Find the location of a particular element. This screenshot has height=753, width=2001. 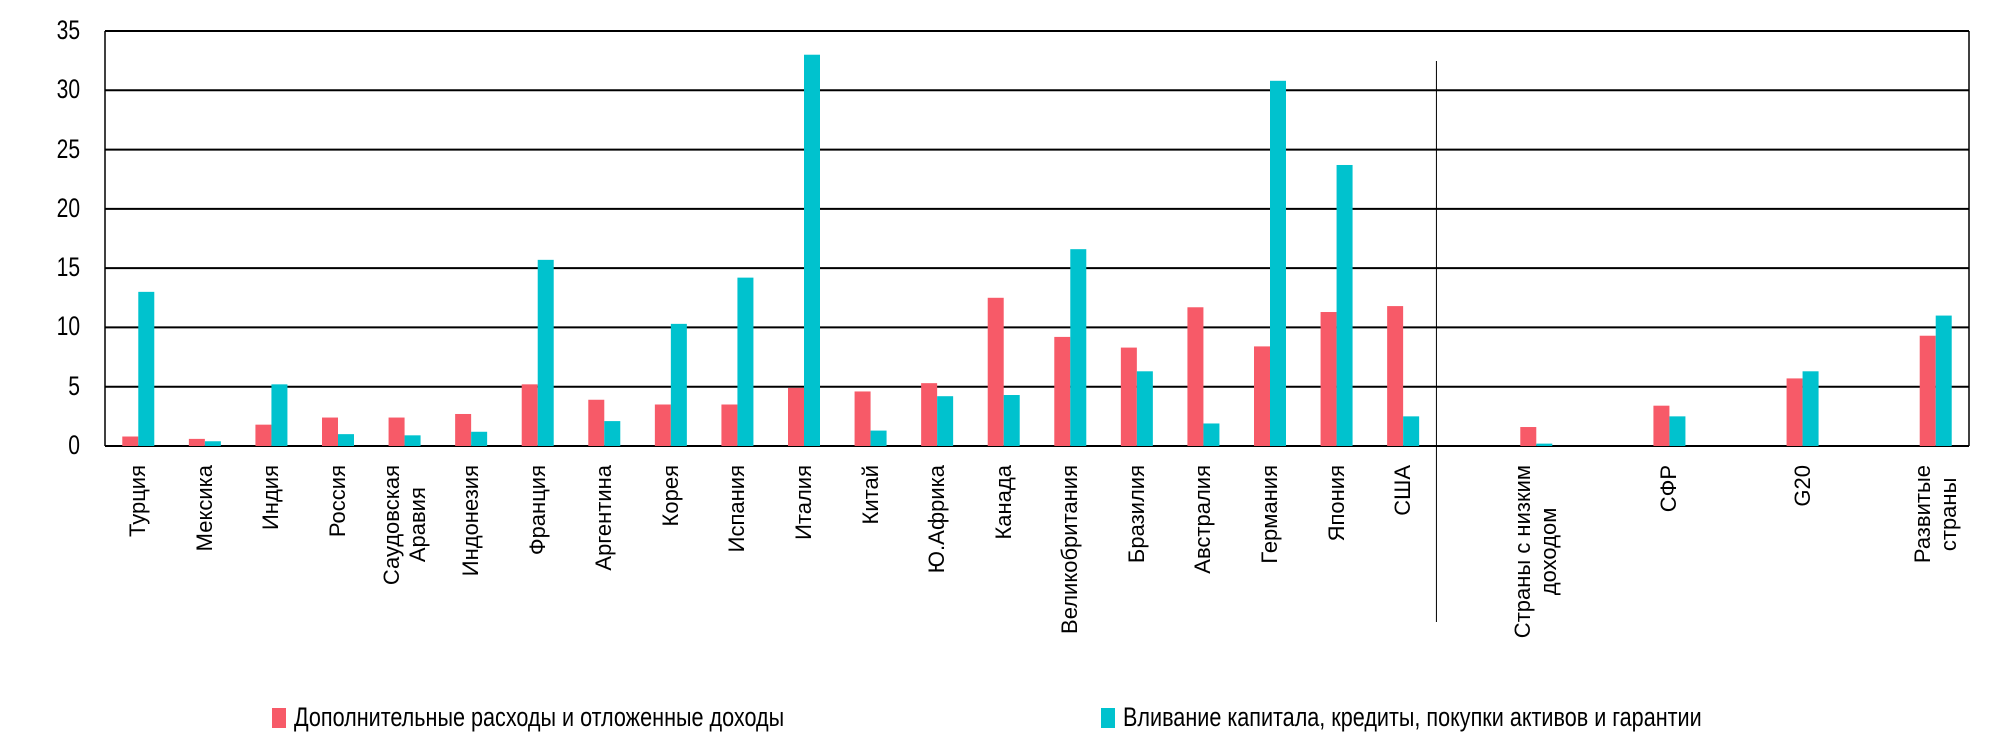

y-tick-label: 30 is located at coordinates (68, 89).